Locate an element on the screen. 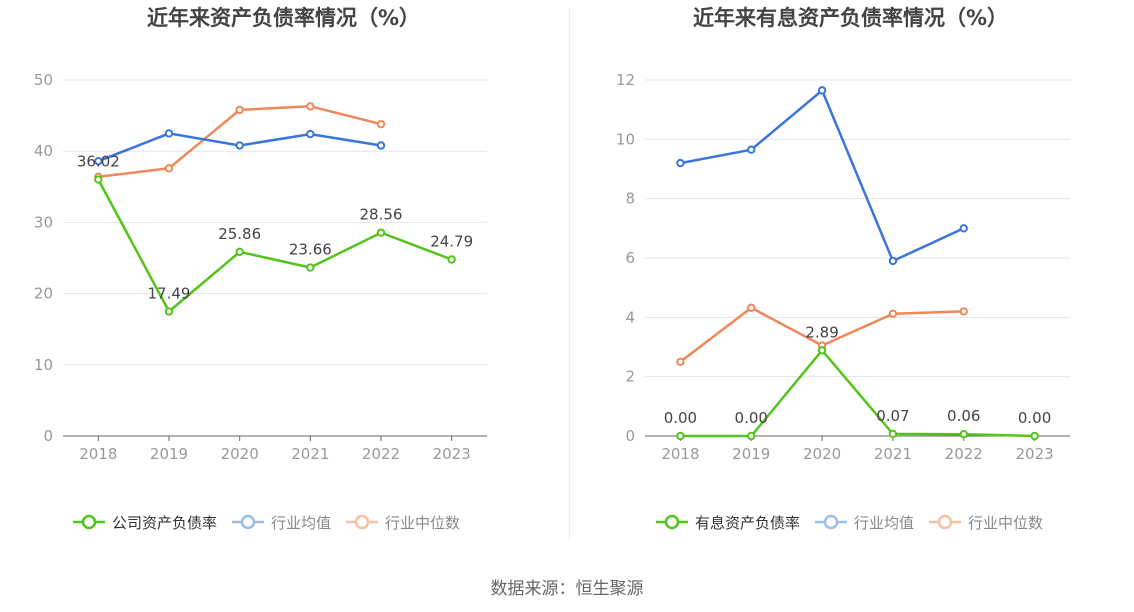  legend-label: 公司资产负债率 is located at coordinates (165, 522).